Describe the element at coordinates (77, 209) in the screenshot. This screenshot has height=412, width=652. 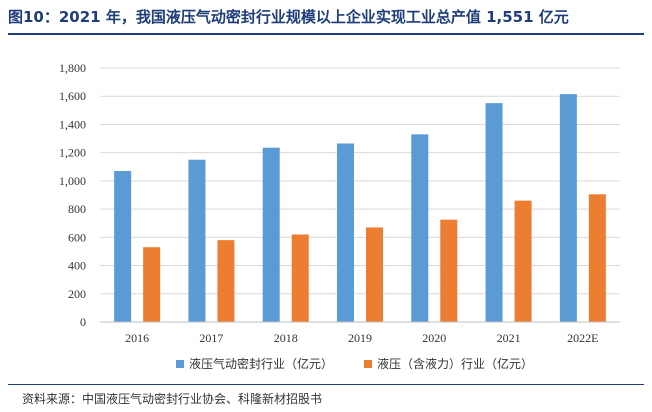
I see `y-tick-label: 800` at that location.